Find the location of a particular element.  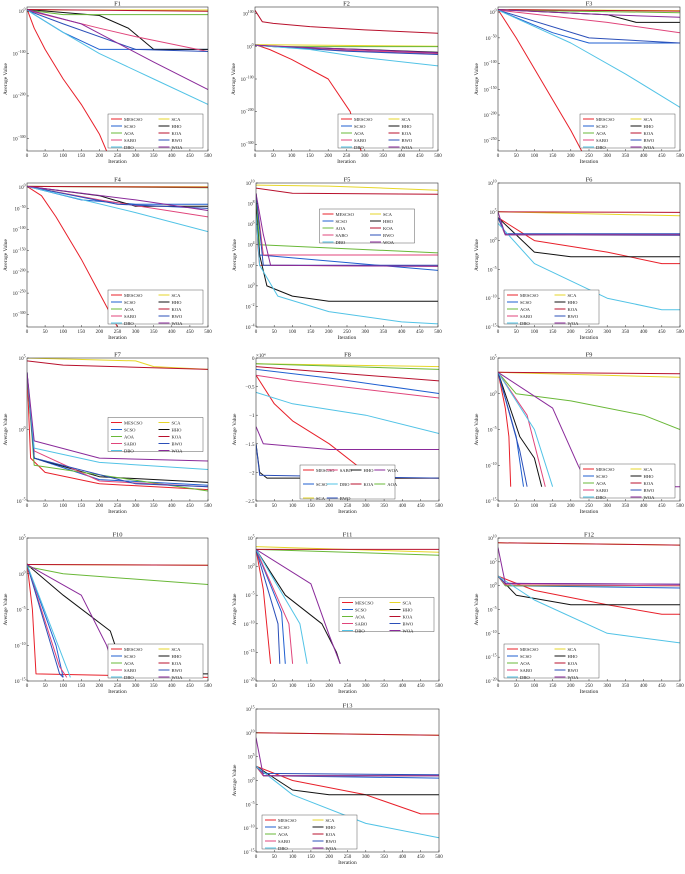

legend-box is located at coordinates (155, 131).